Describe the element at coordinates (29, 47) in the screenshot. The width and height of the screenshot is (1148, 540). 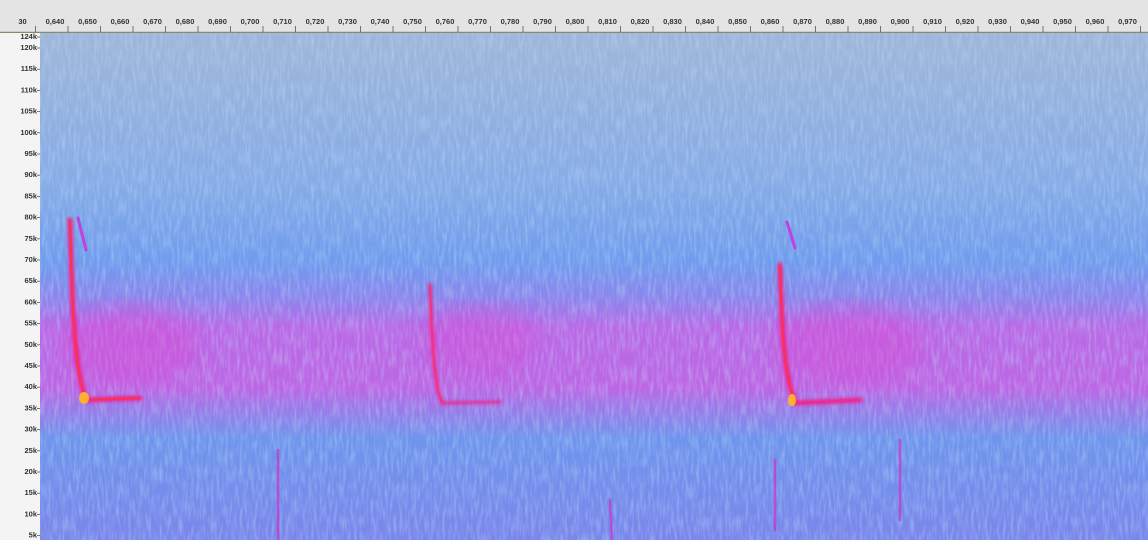
I see `frequency-label: 120k` at that location.